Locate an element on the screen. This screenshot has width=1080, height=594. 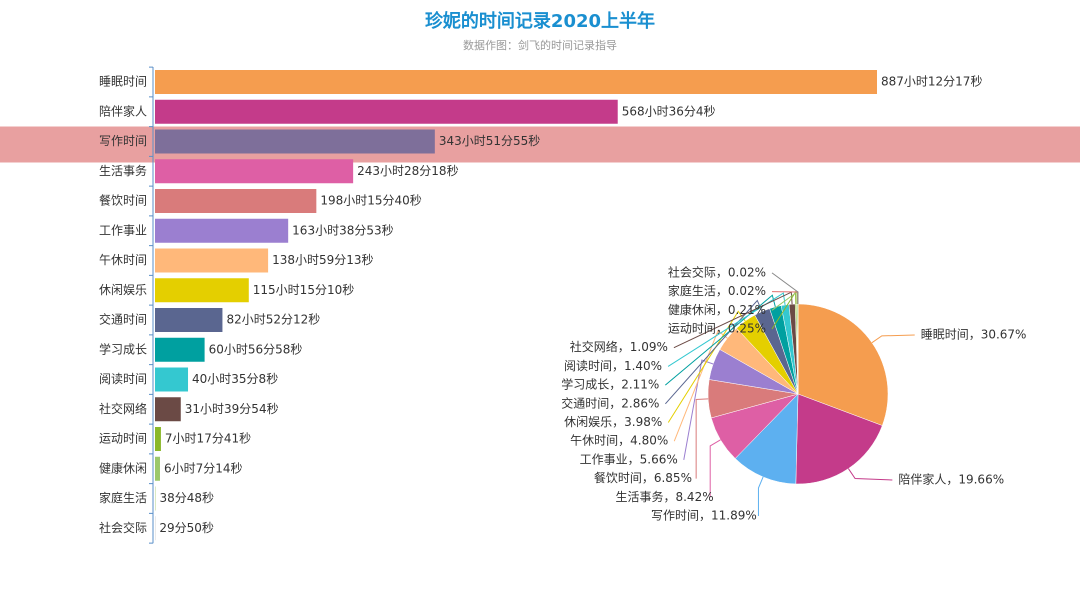
y-tick-label: 工作事业 is located at coordinates (123, 230).